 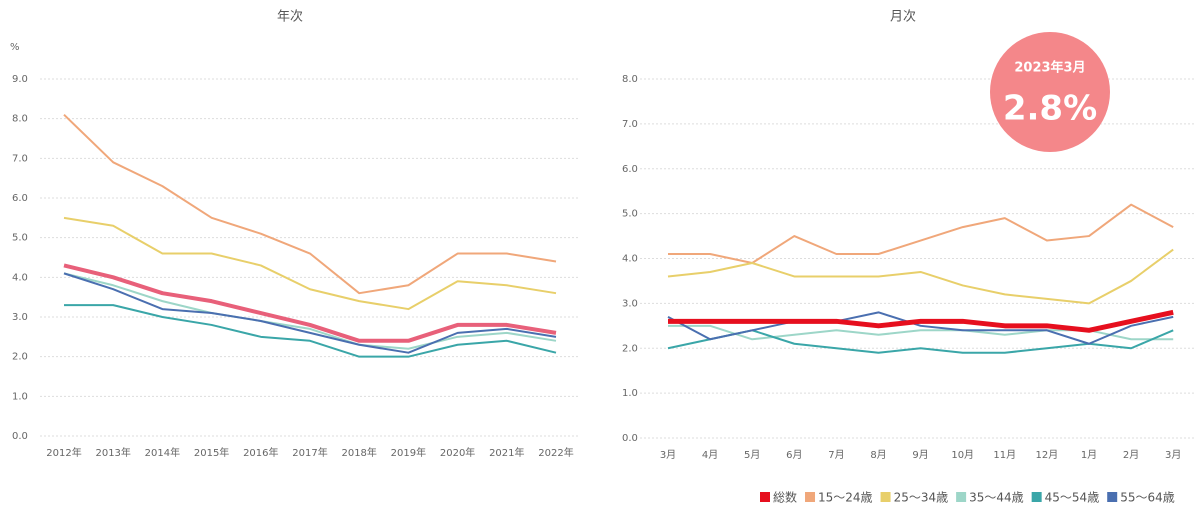 What do you see at coordinates (1131, 455) in the screenshot?
I see `x-tick-label: 2月` at bounding box center [1131, 455].